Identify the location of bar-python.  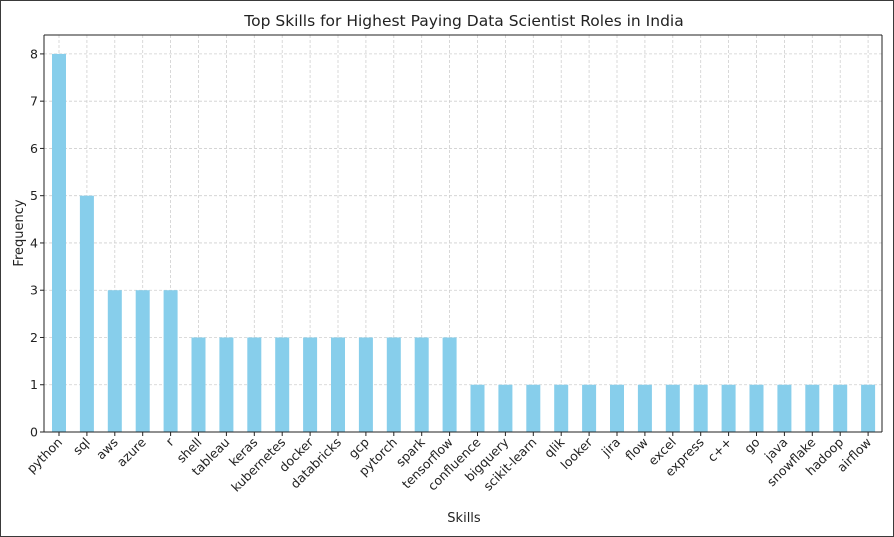
(59, 243).